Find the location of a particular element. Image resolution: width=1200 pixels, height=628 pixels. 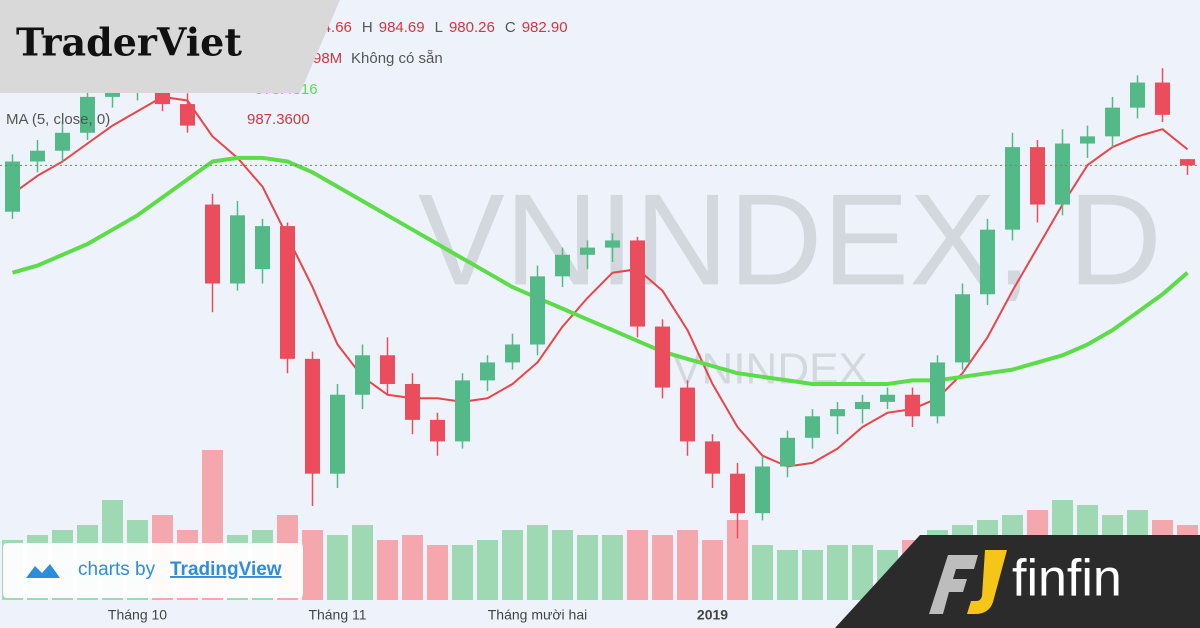

badge-icon is located at coordinates (43, 571).